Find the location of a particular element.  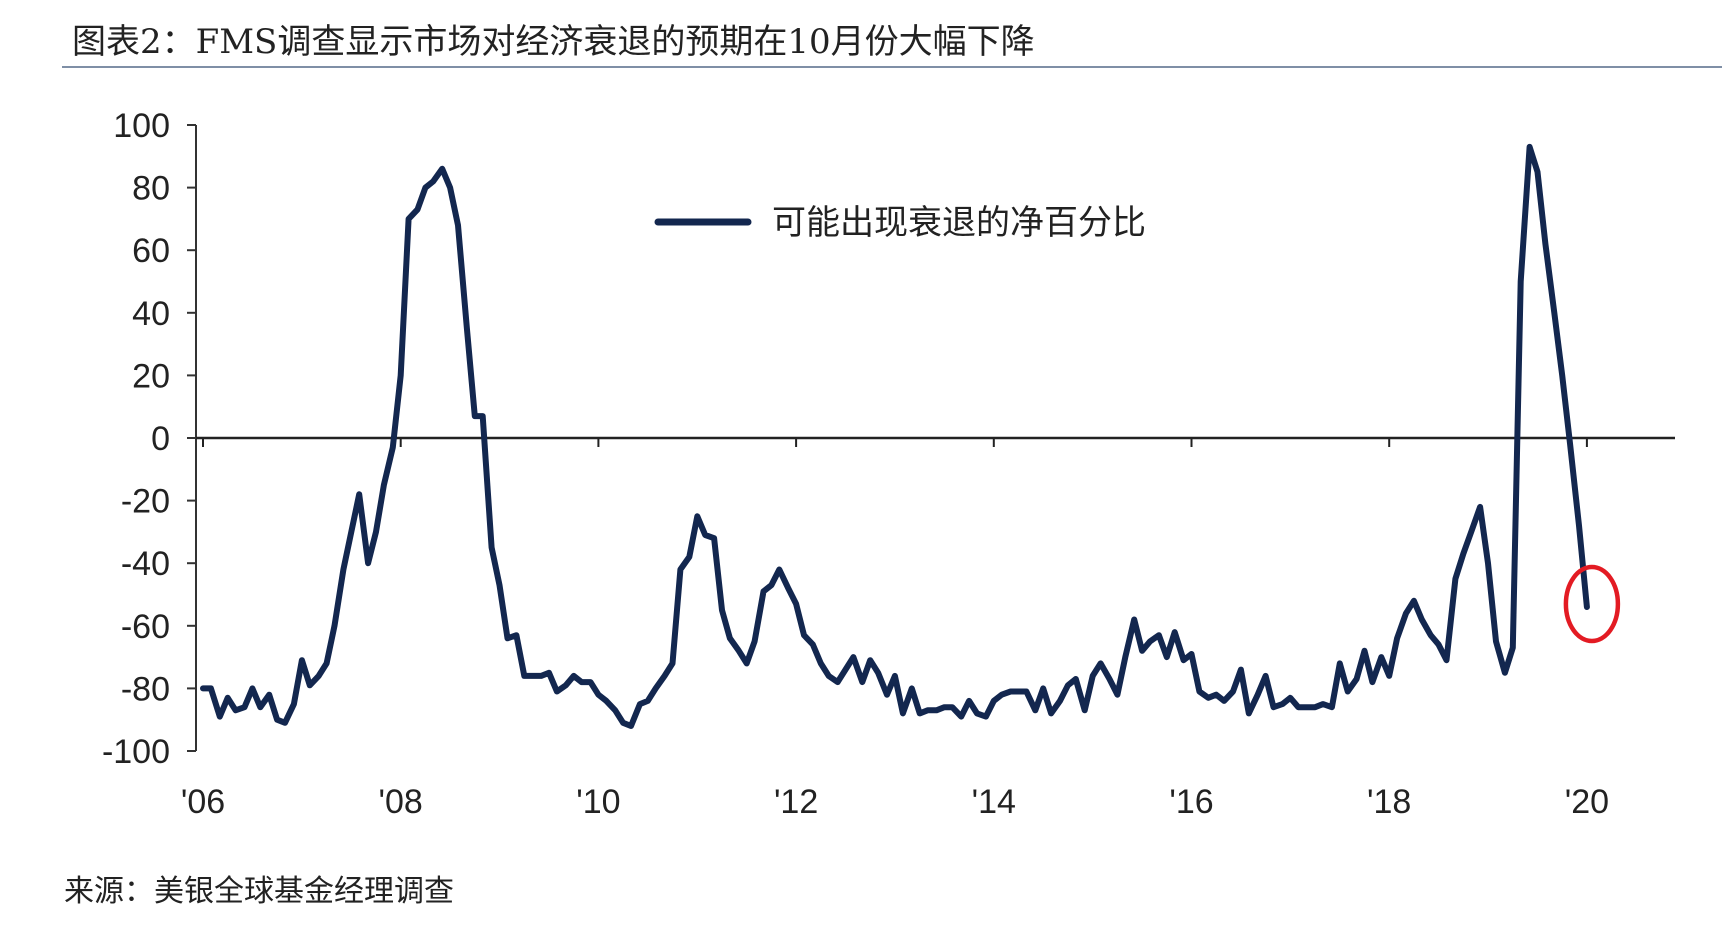

y-tick-label: 60 is located at coordinates (151, 251).